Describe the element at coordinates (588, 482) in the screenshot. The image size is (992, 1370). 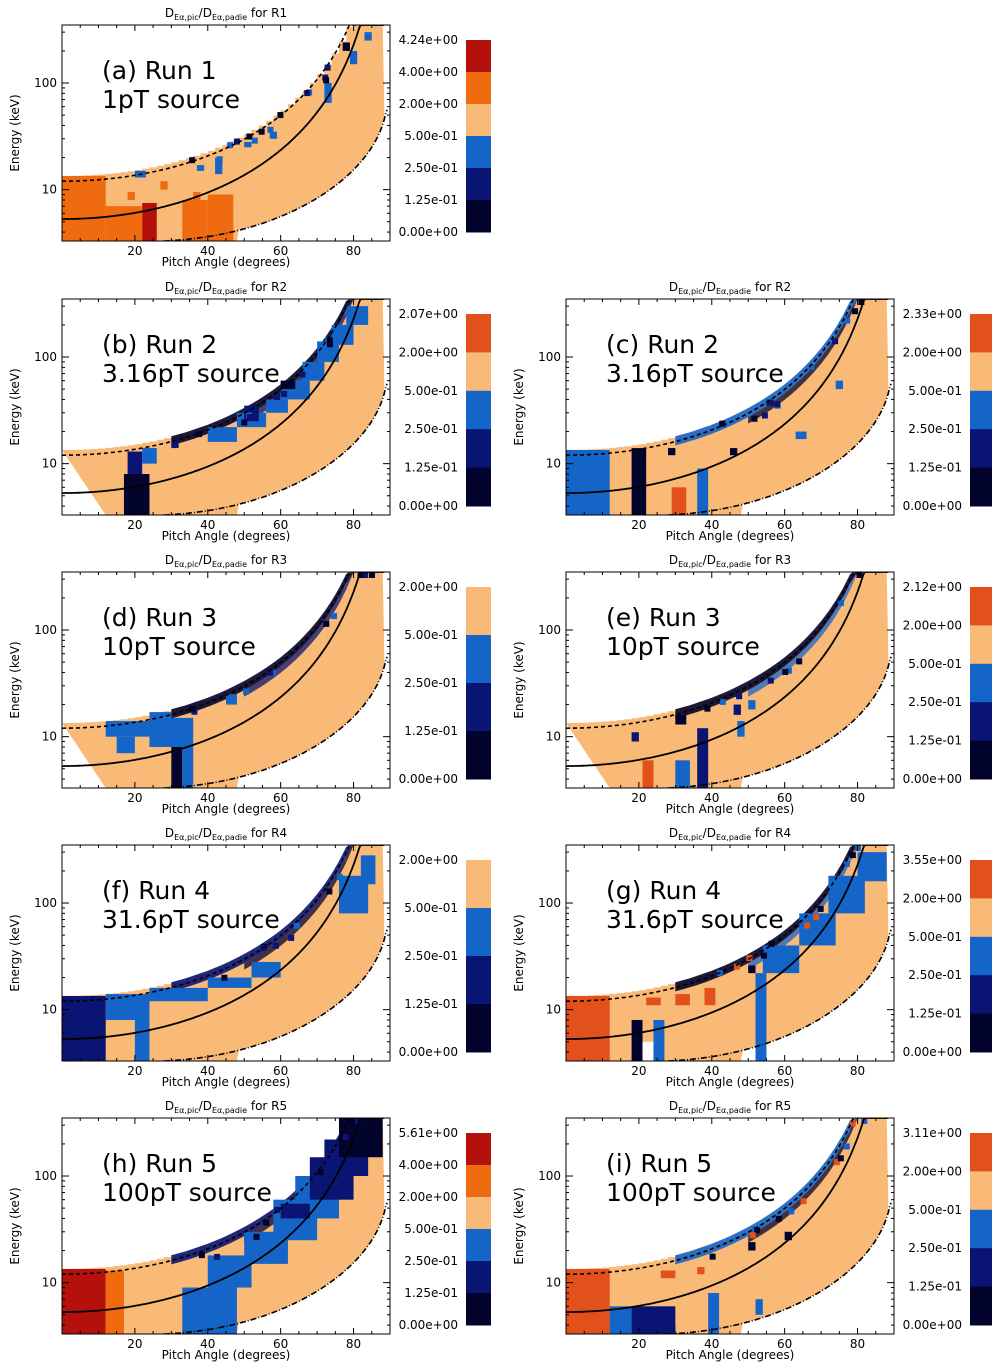
I see `left-block-cell` at that location.